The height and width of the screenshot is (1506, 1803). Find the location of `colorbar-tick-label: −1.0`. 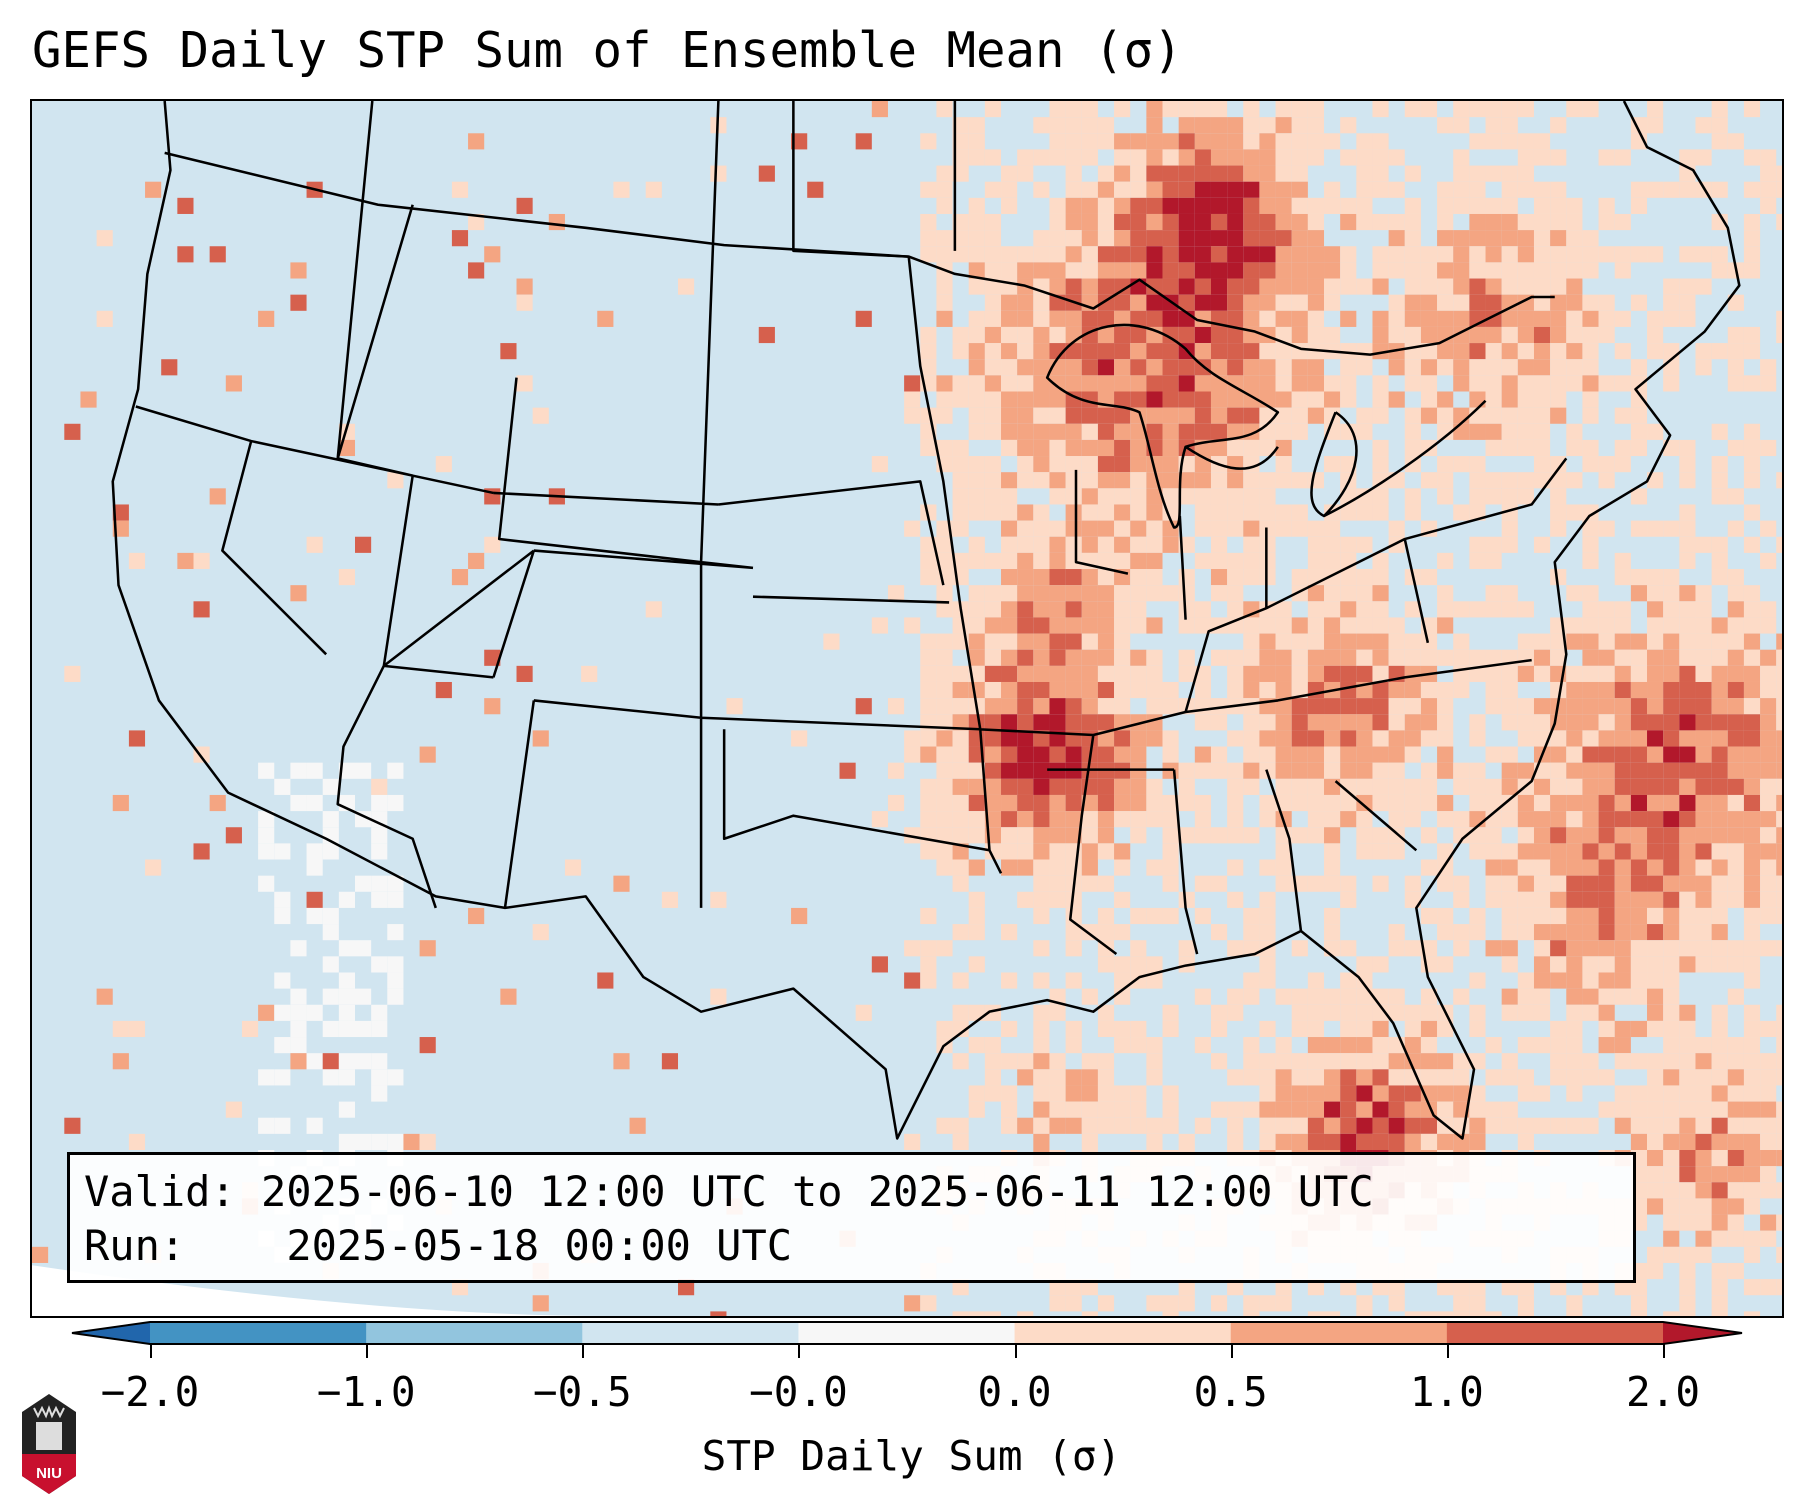

colorbar-tick-label: −1.0 is located at coordinates (366, 1392).